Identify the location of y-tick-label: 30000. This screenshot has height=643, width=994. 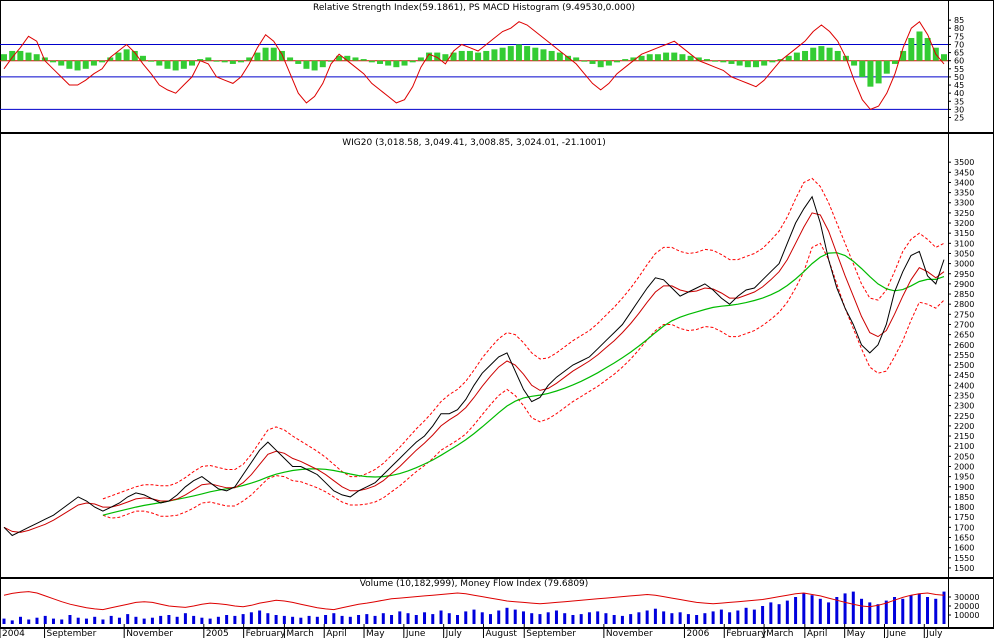
(966, 597).